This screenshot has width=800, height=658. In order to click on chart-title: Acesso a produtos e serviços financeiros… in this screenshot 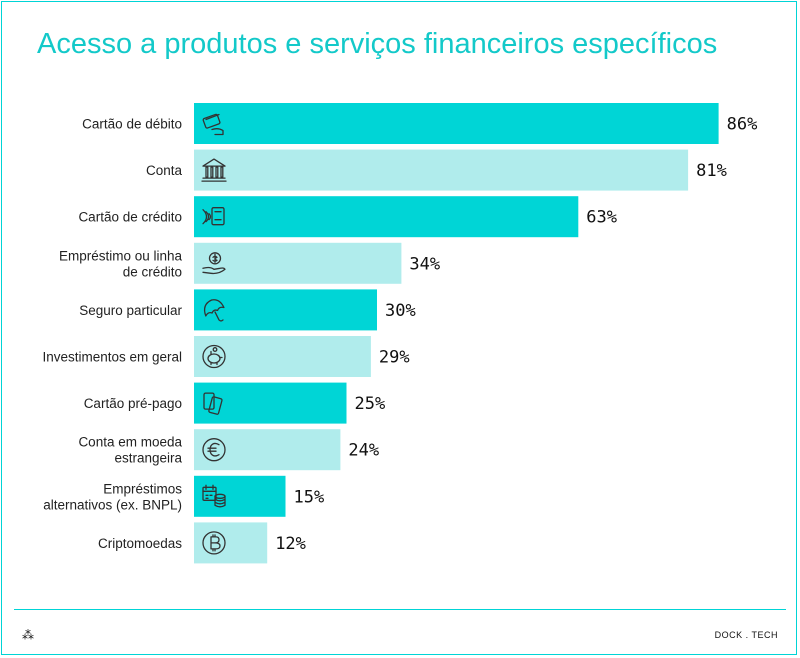, I will do `click(377, 44)`.